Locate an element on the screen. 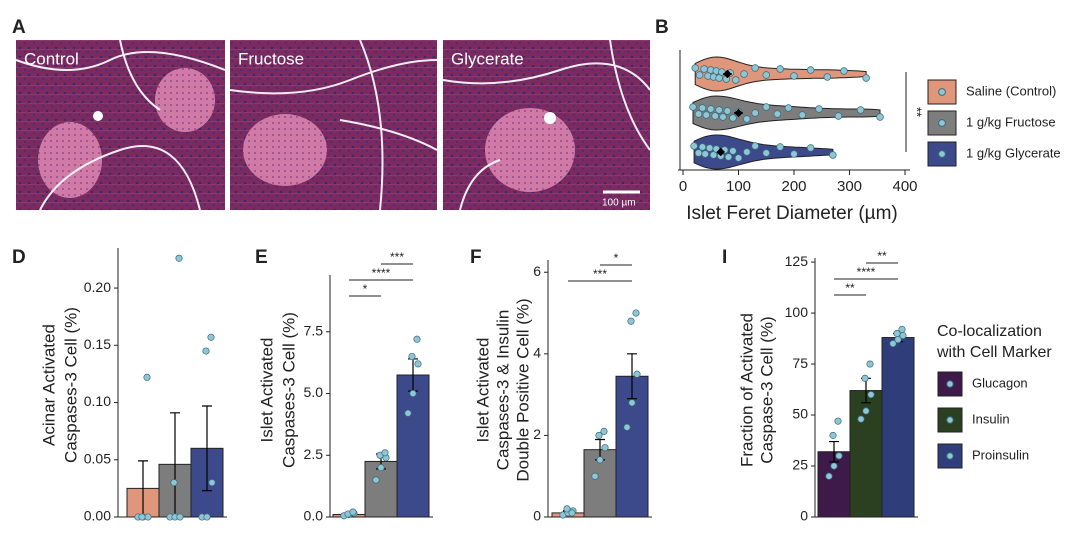 The image size is (1080, 534). y-tick-label: 2 is located at coordinates (537, 434).